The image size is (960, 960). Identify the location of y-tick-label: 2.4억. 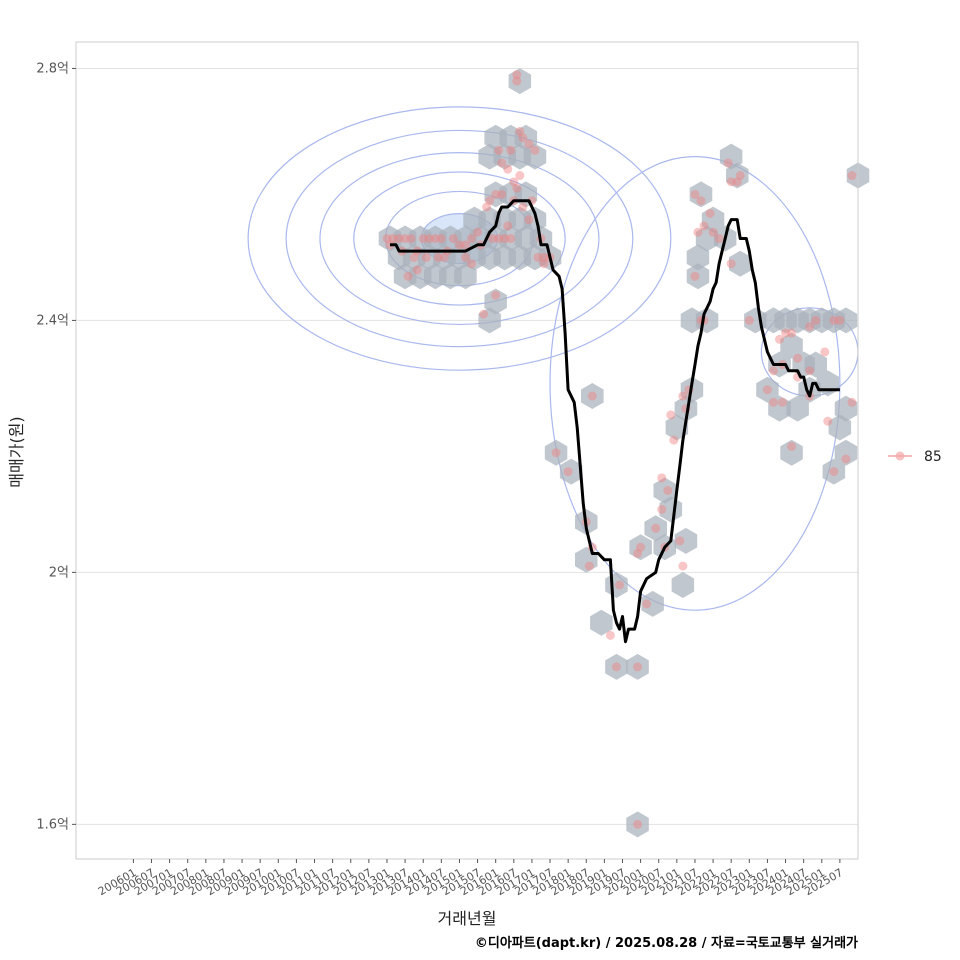
(52, 320).